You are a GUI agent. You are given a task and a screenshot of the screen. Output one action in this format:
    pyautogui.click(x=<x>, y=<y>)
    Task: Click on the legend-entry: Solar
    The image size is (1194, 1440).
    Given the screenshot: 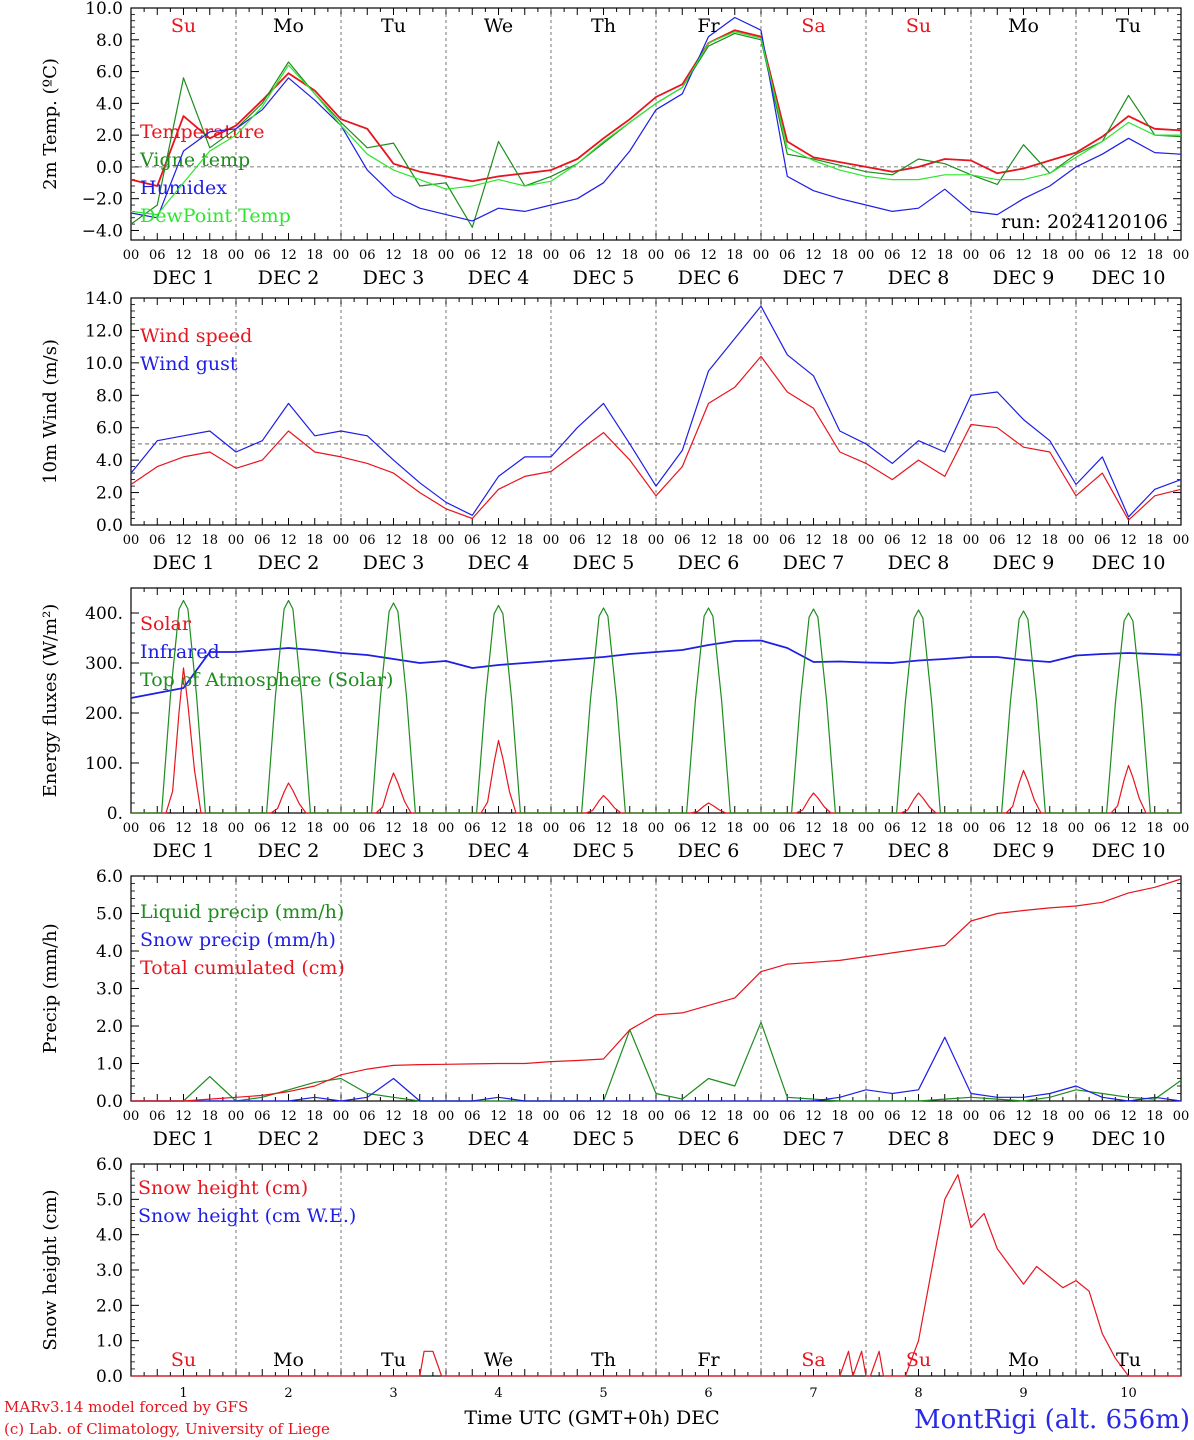 What is the action you would take?
    pyautogui.click(x=166, y=624)
    